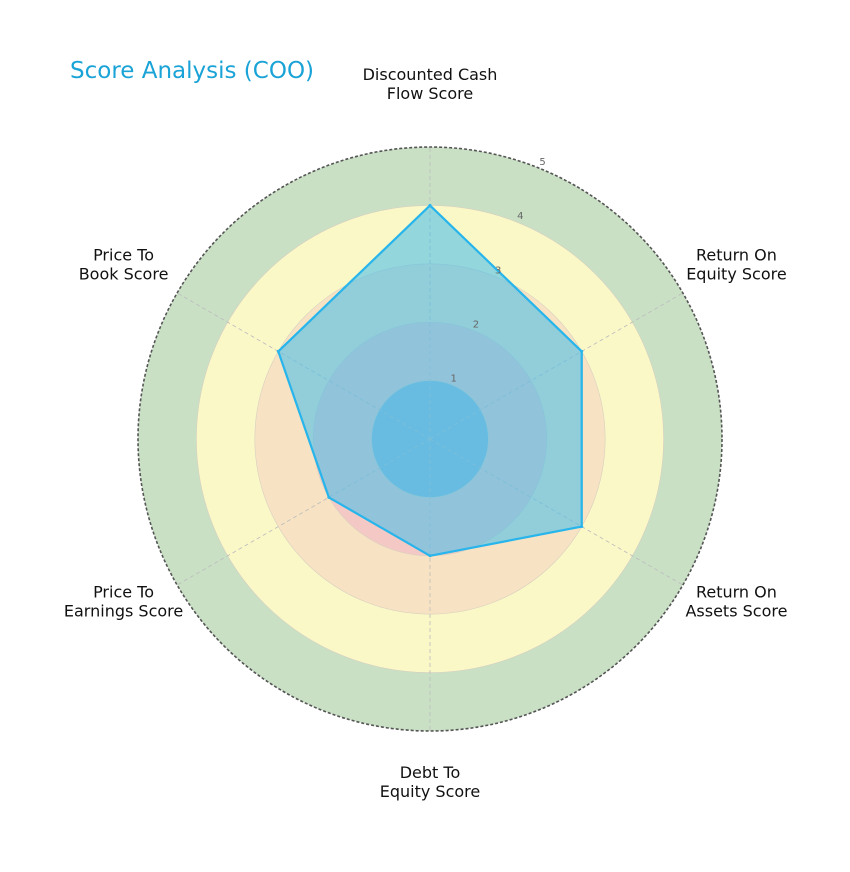 The width and height of the screenshot is (850, 872). What do you see at coordinates (430, 84) in the screenshot?
I see `axis-label-1: Discounted Cash Flow Score` at bounding box center [430, 84].